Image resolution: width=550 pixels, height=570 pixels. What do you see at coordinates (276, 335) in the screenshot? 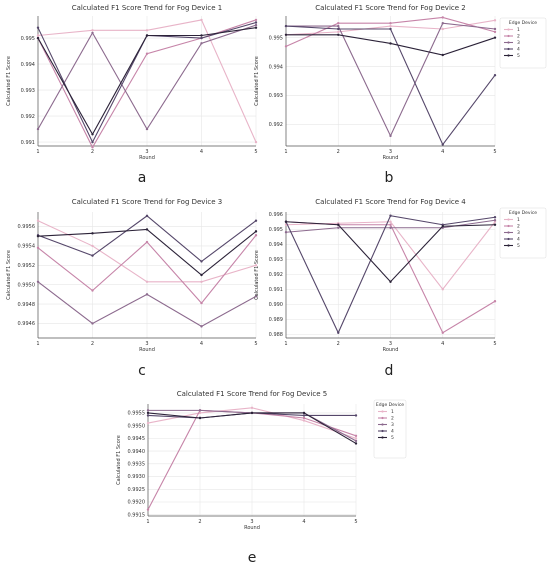
I see `y-tick-label: 0.988` at bounding box center [276, 335].